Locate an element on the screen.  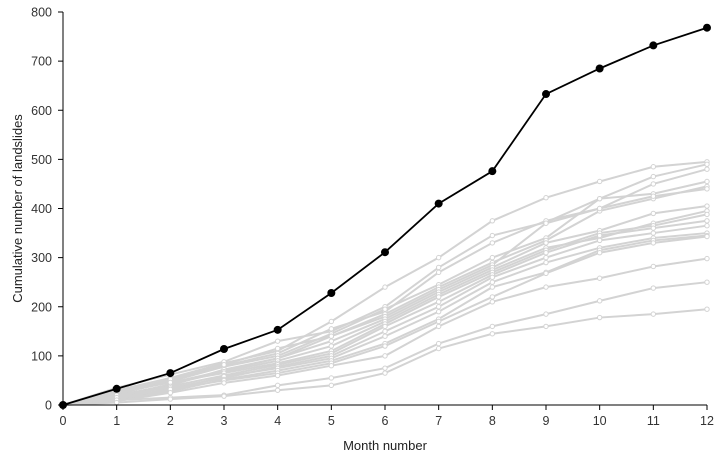
x-tick-group: 0 1 2 3 4 5 6 7 8 9 10 11 12 is located at coordinates (387, 416).